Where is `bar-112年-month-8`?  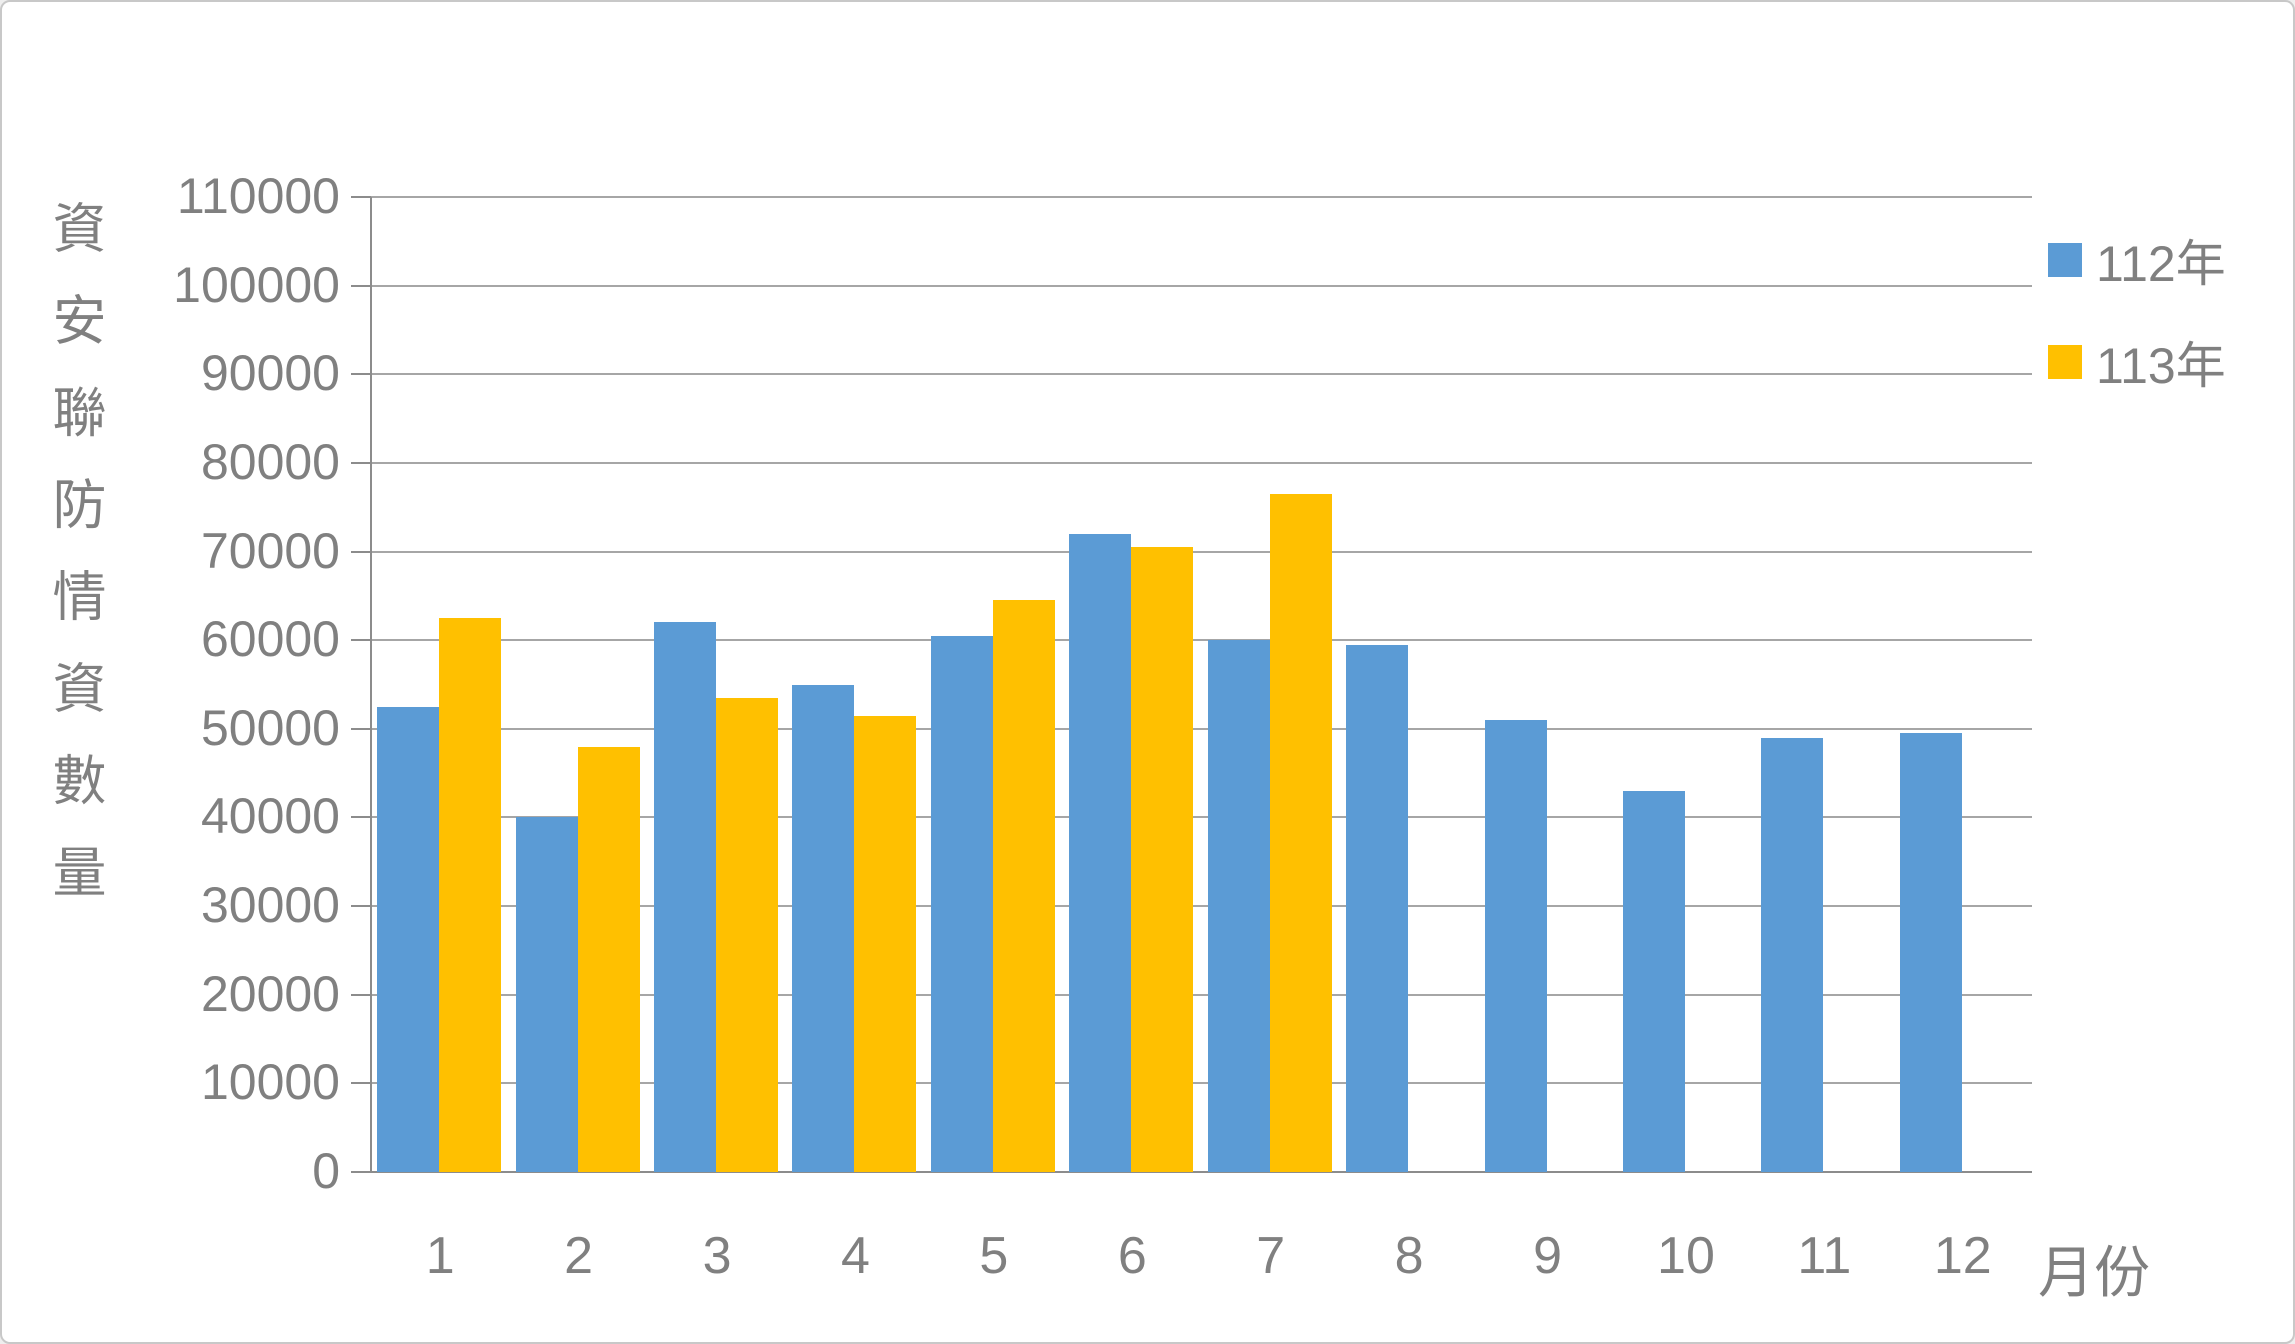 bar-112年-month-8 is located at coordinates (1377, 908).